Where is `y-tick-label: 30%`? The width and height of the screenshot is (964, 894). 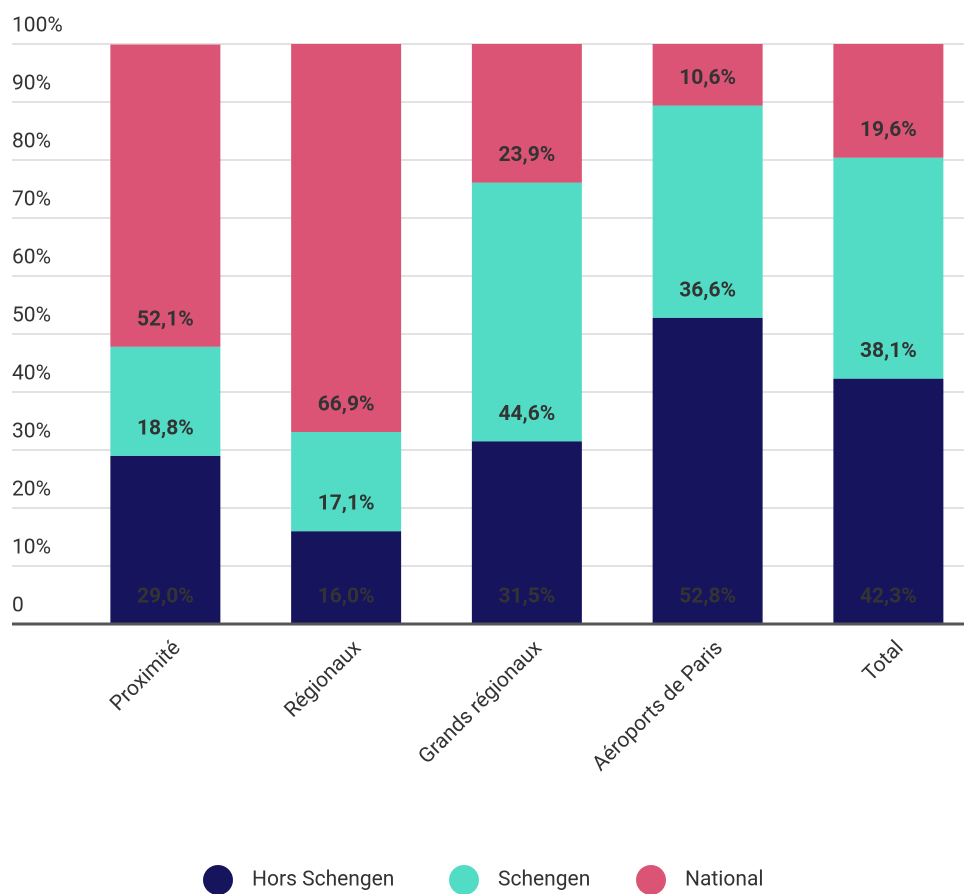
y-tick-label: 30% is located at coordinates (31, 432).